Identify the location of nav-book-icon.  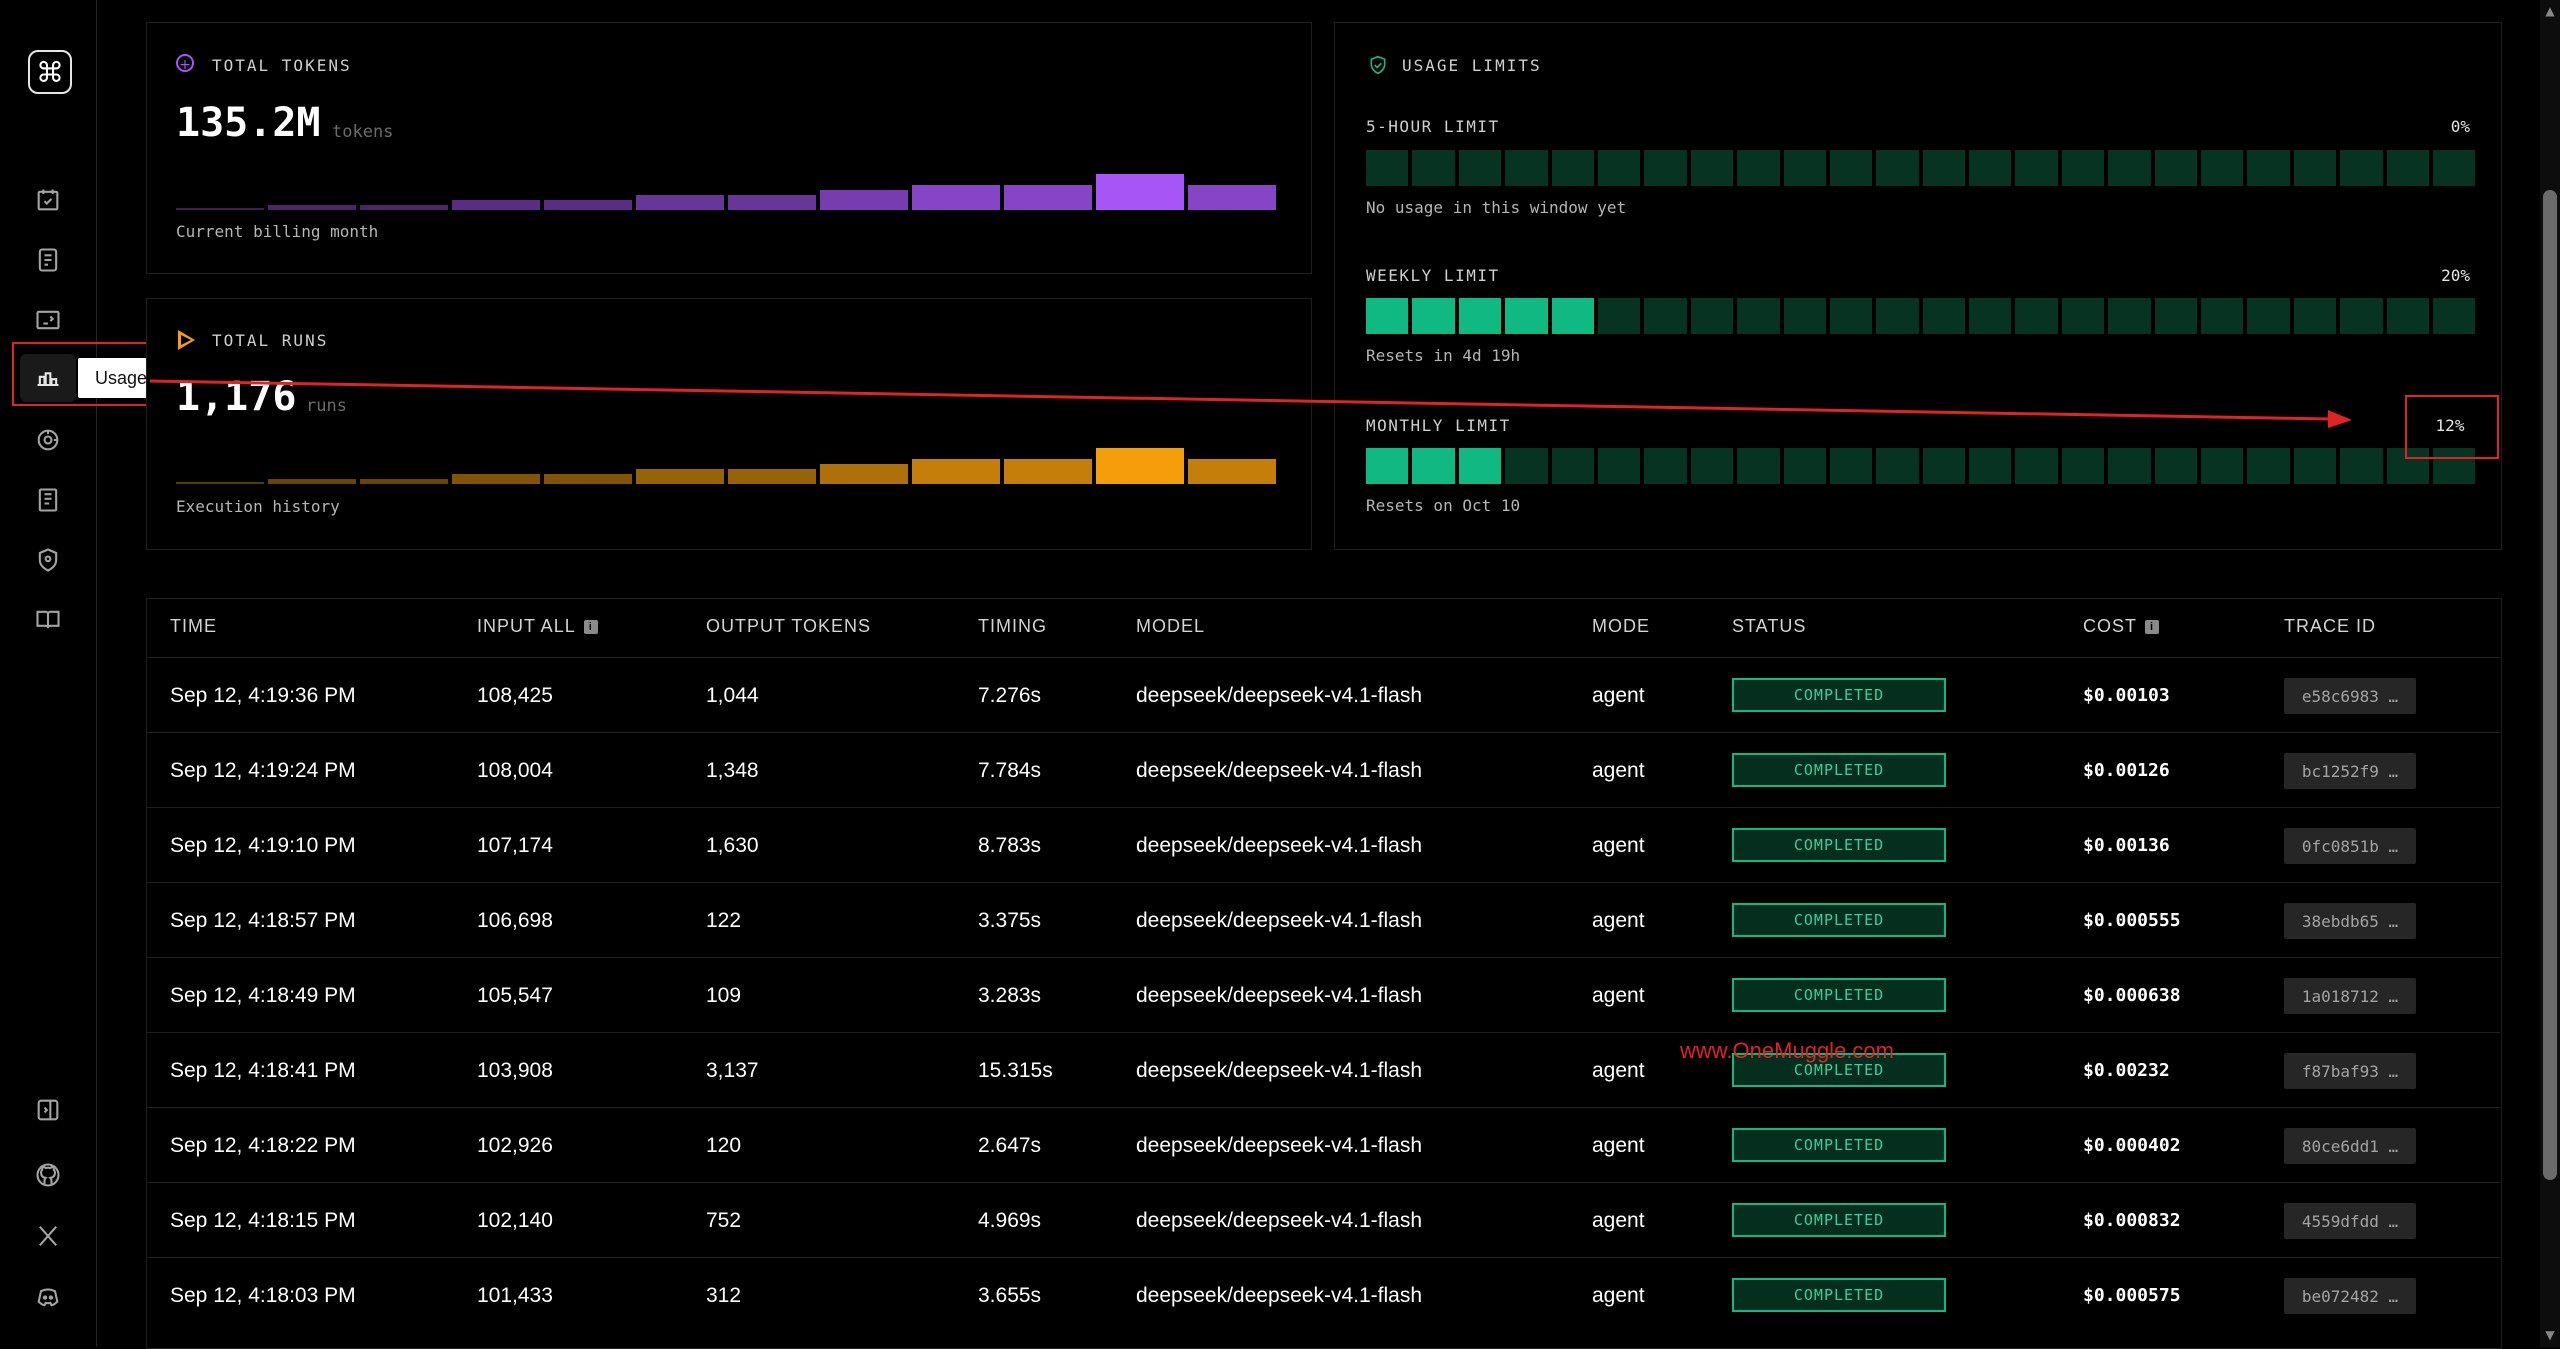
(48, 620).